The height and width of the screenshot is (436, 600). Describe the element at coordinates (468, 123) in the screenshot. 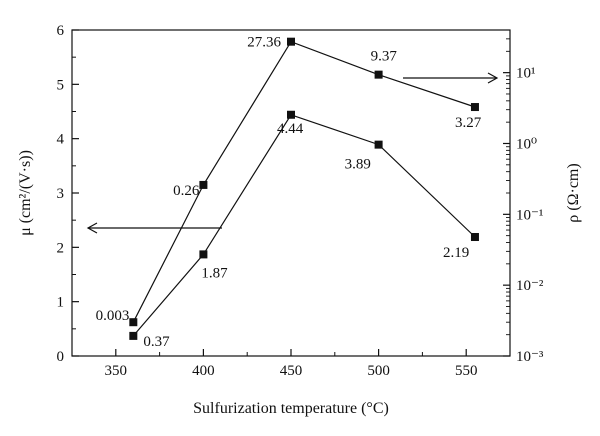

I see `data-label: 3.27` at that location.